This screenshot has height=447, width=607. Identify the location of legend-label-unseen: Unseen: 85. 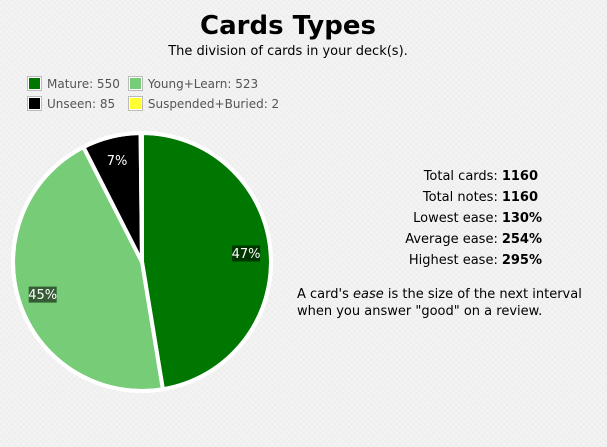
(81, 103).